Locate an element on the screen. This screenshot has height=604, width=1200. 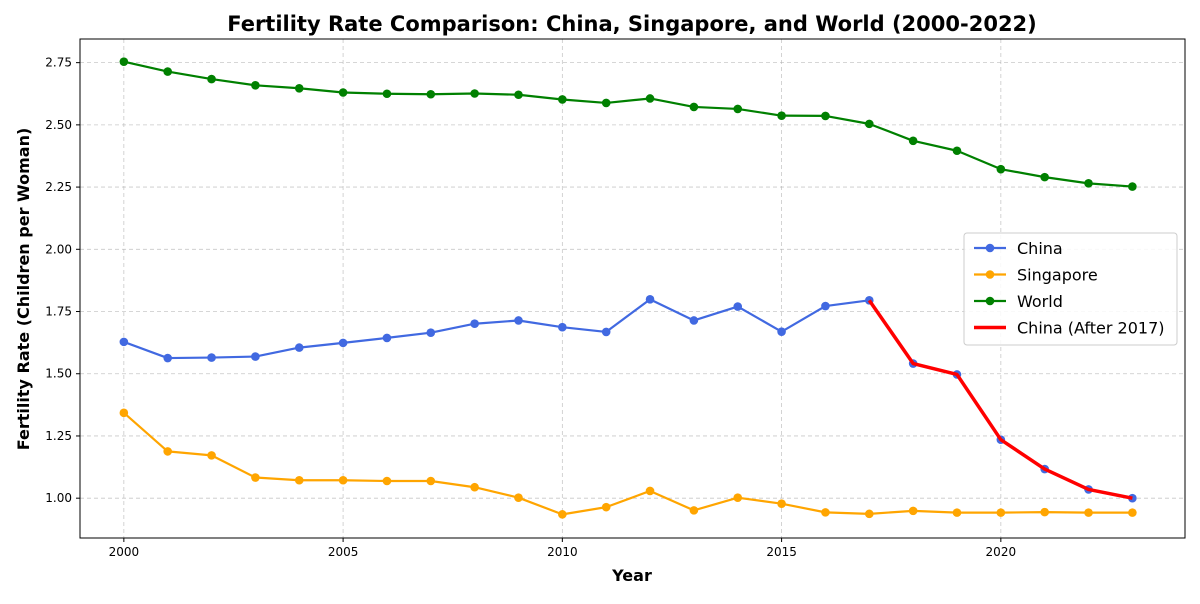
series-china-after-2017 is located at coordinates (1000, 399).